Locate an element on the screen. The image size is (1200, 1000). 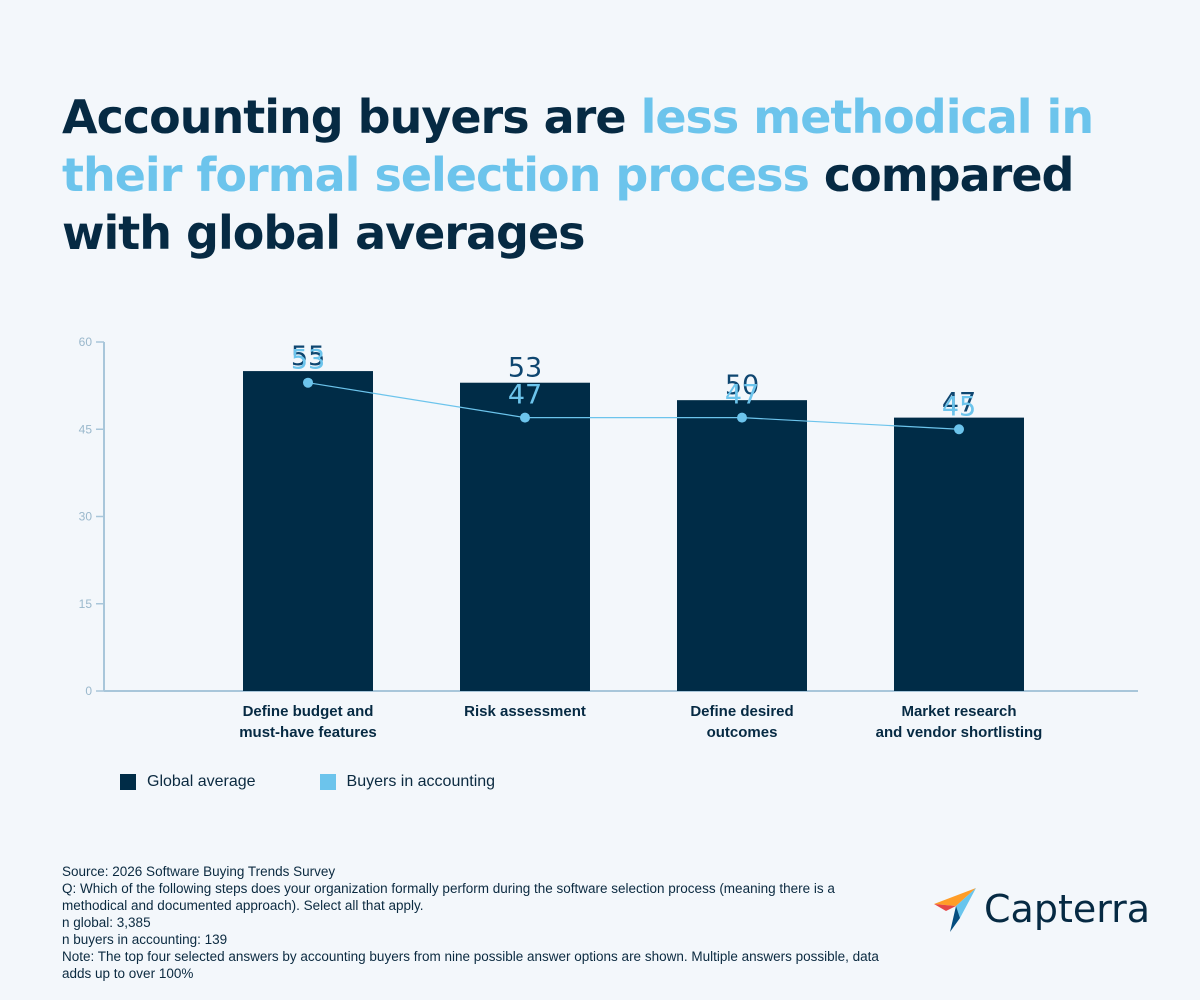
line-buyers-in-accounting is located at coordinates (633, 406).